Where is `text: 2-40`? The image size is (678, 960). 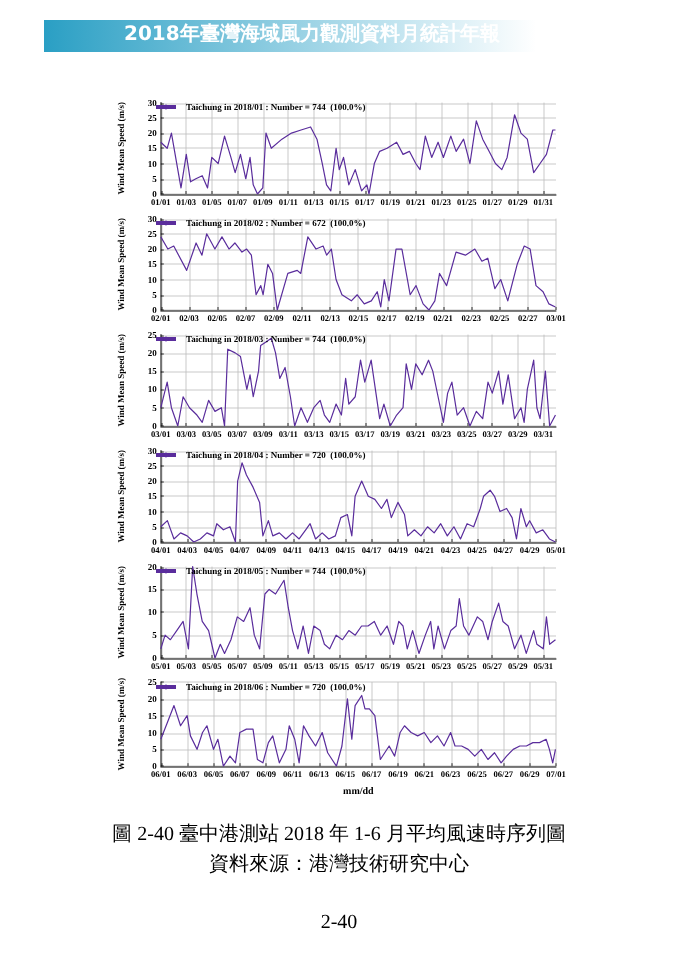 text: 2-40 is located at coordinates (339, 924).